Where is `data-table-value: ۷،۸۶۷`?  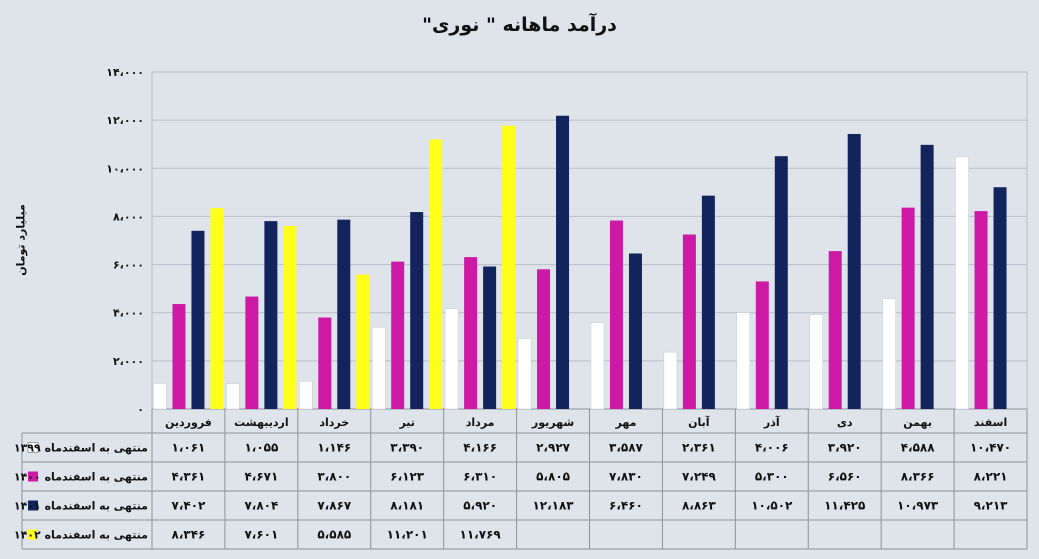 data-table-value: ۷،۸۶۷ is located at coordinates (334, 506).